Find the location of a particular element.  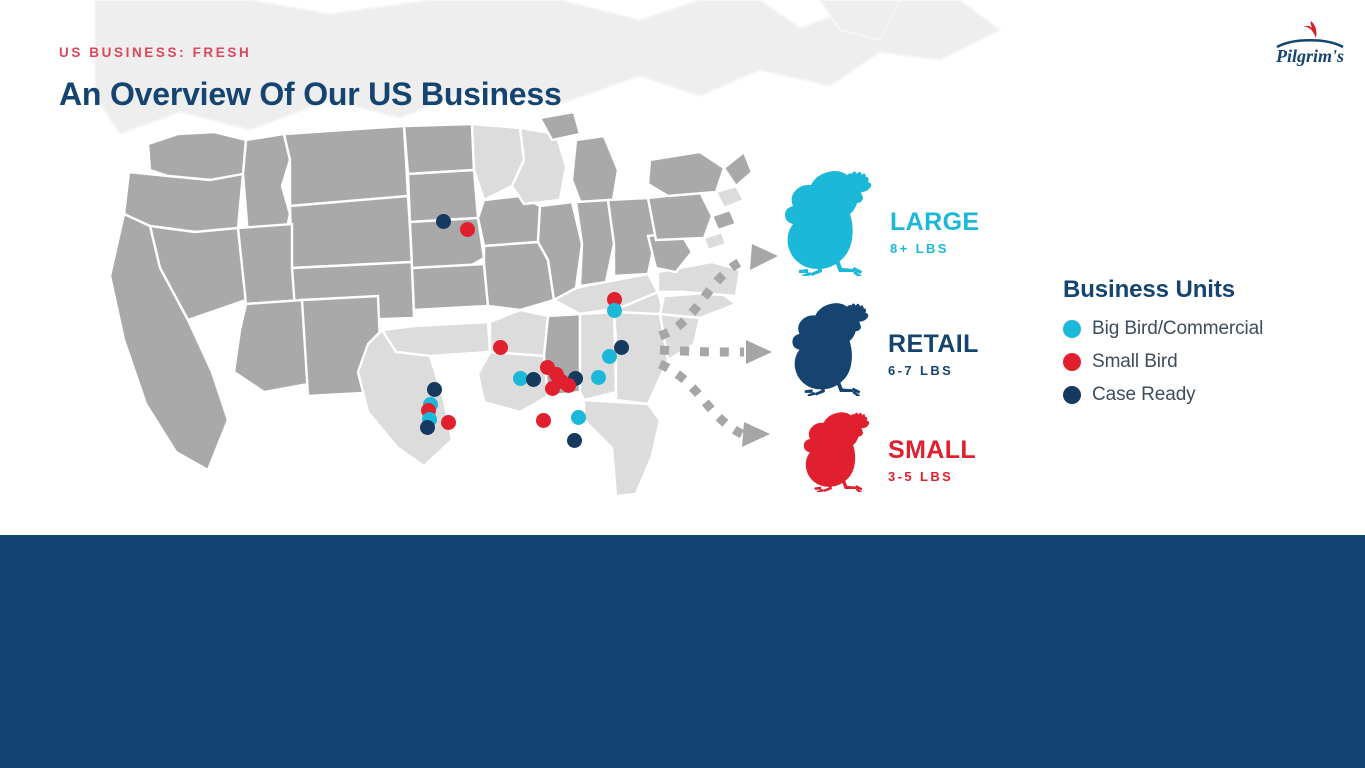

legend-item-small-bird: Small Bird is located at coordinates (1163, 362).